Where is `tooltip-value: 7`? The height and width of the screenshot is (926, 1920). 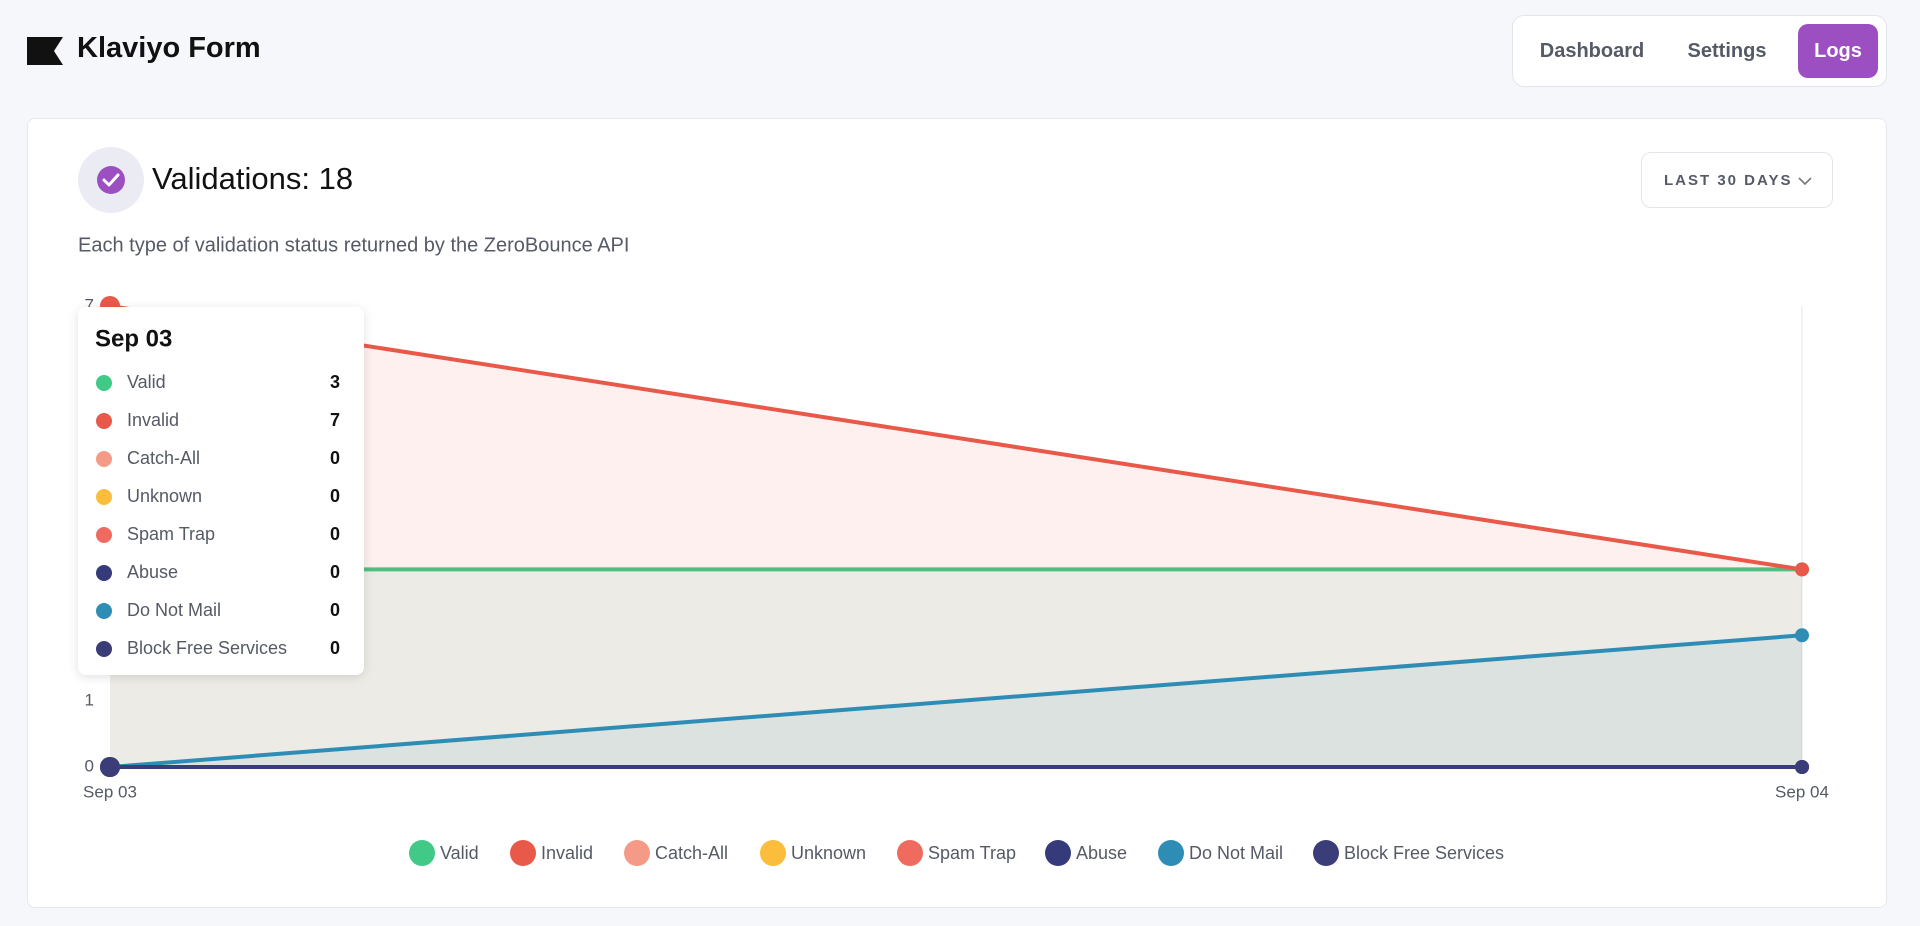 tooltip-value: 7 is located at coordinates (335, 420).